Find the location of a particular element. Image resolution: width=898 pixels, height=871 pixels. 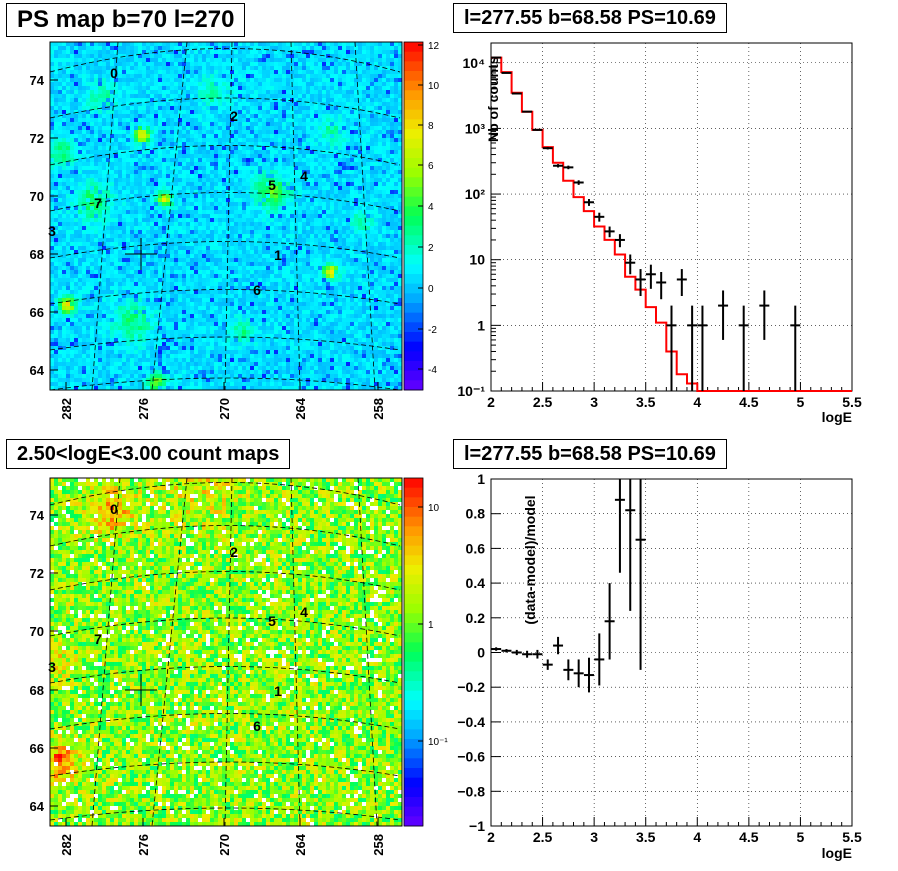

y-tick-label: −0.4 is located at coordinates (471, 722).